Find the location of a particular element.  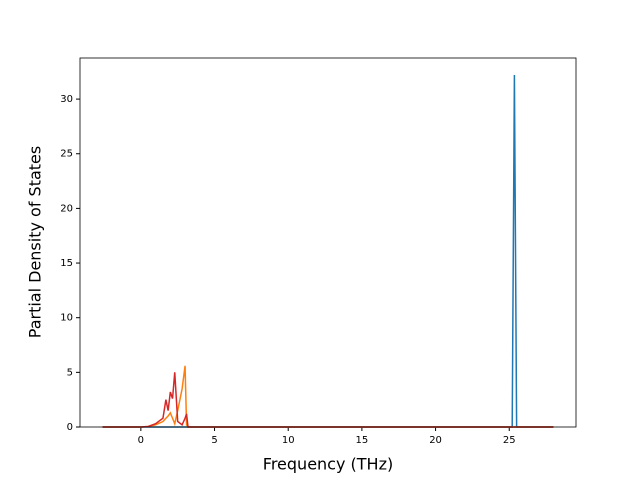

x-axis-label: Frequency (THz) is located at coordinates (328, 464).